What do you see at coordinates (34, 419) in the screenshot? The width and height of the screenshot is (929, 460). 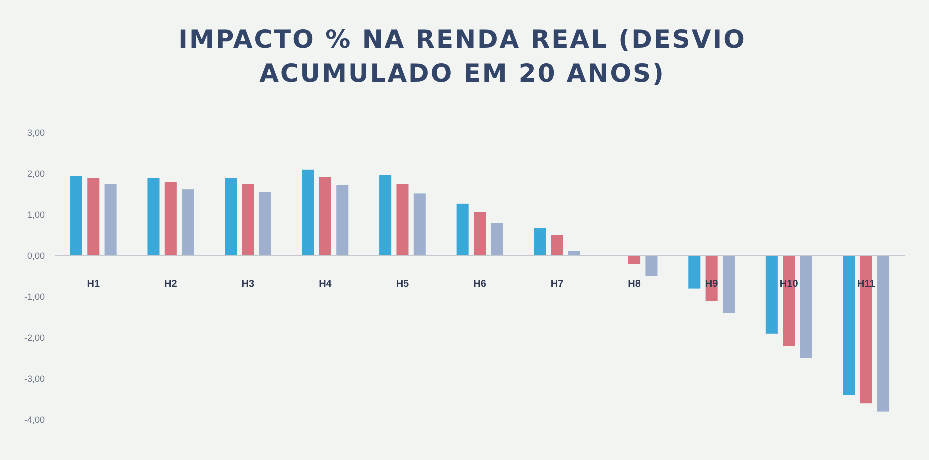 I see `y-tick-label: -4,00` at bounding box center [34, 419].